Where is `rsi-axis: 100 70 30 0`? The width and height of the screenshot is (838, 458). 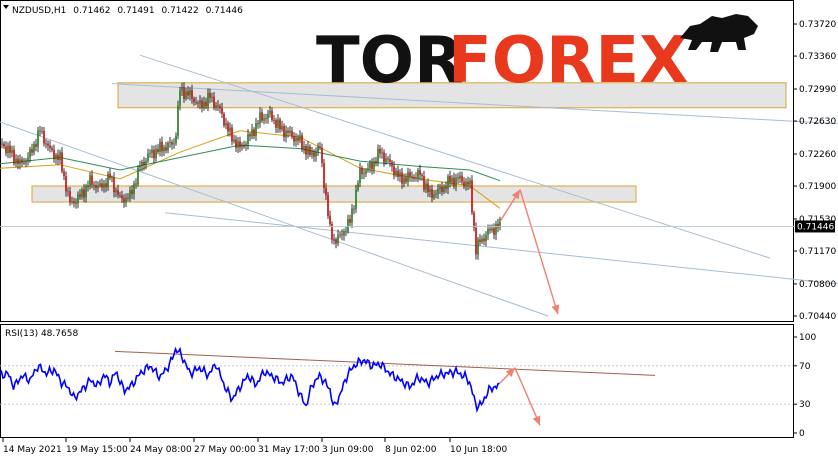 rsi-axis: 100 70 30 0 is located at coordinates (804, 386).